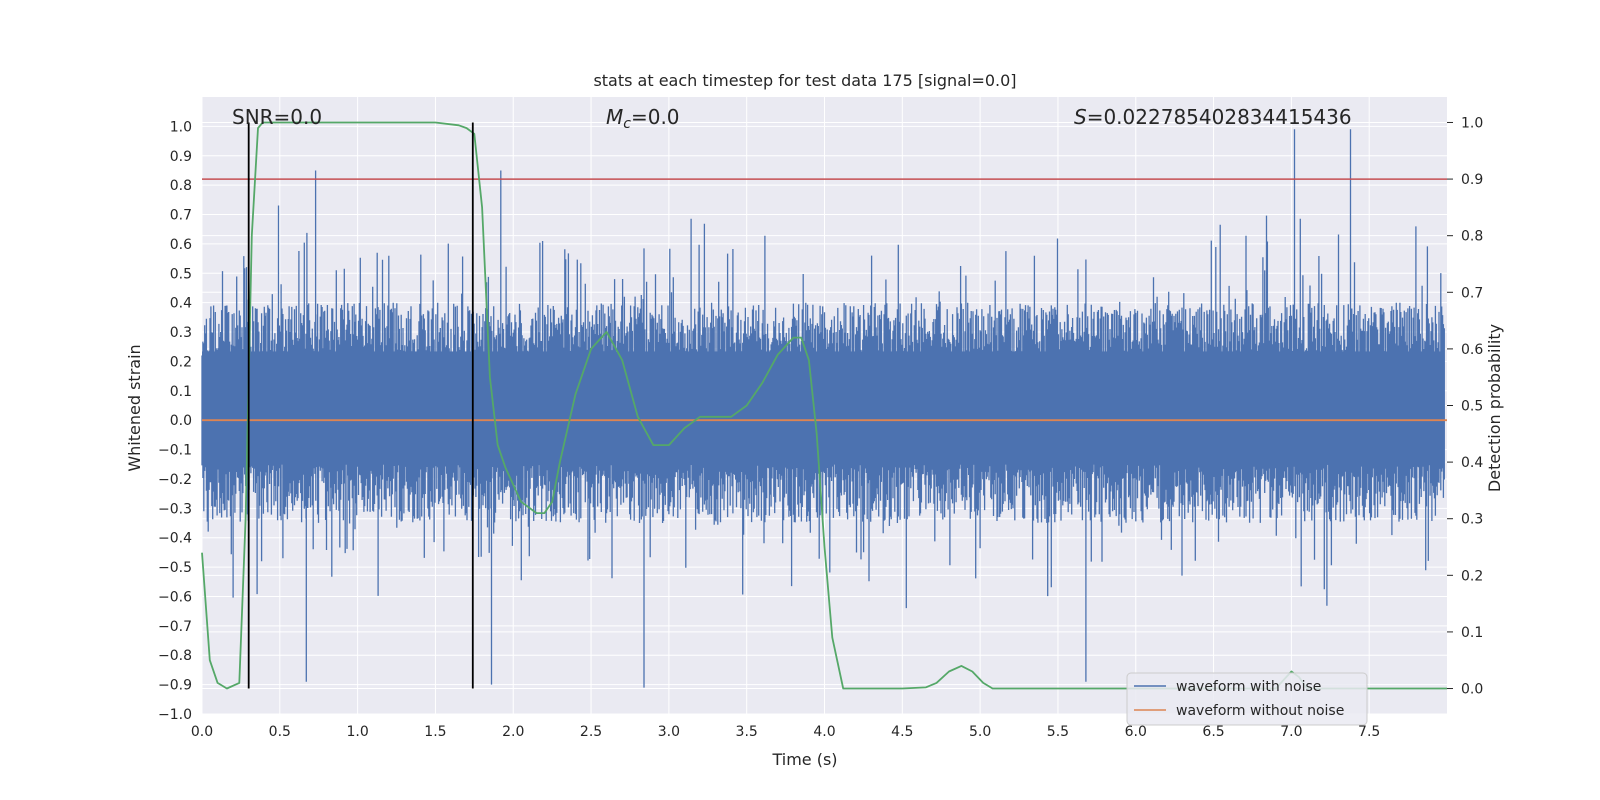  Describe the element at coordinates (175, 451) in the screenshot. I see `y-tick-label-9: −0.1` at that location.